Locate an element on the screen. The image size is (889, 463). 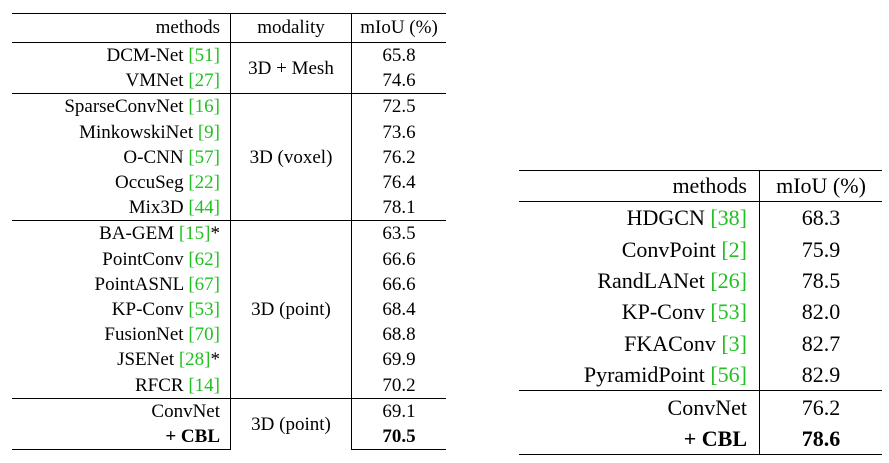
method-cell: HDGCN [38] is located at coordinates (639, 217).